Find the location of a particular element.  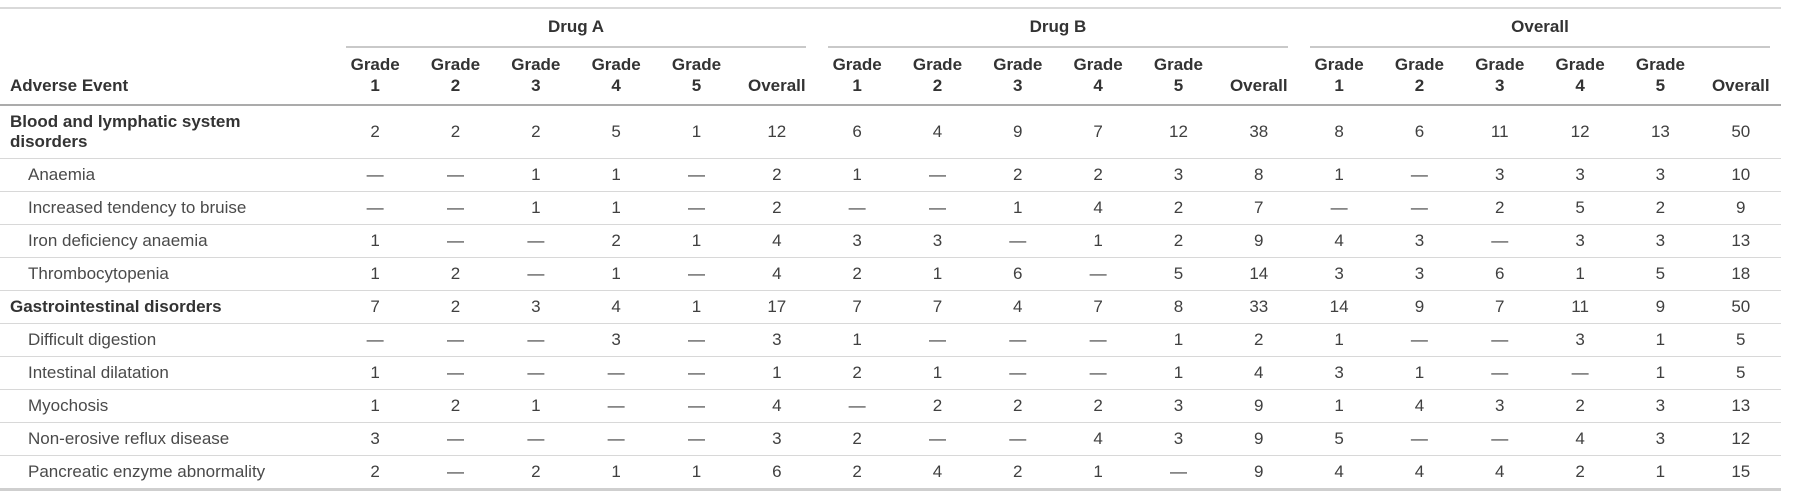

column-header-drug-b-grade-2: Grade 2 is located at coordinates (937, 77).